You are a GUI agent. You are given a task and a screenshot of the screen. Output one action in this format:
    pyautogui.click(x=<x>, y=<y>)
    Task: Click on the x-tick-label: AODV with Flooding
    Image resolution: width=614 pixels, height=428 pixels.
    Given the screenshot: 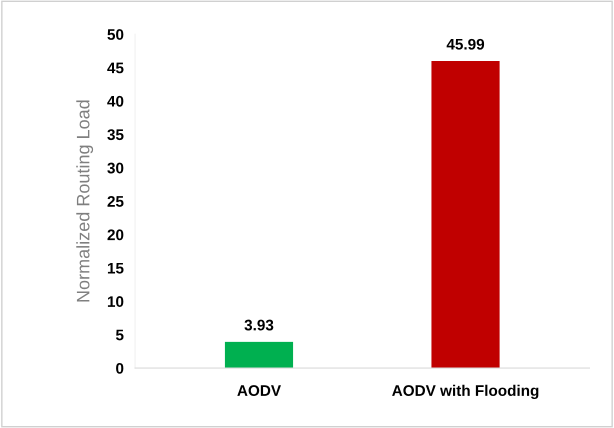 What is the action you would take?
    pyautogui.click(x=465, y=392)
    